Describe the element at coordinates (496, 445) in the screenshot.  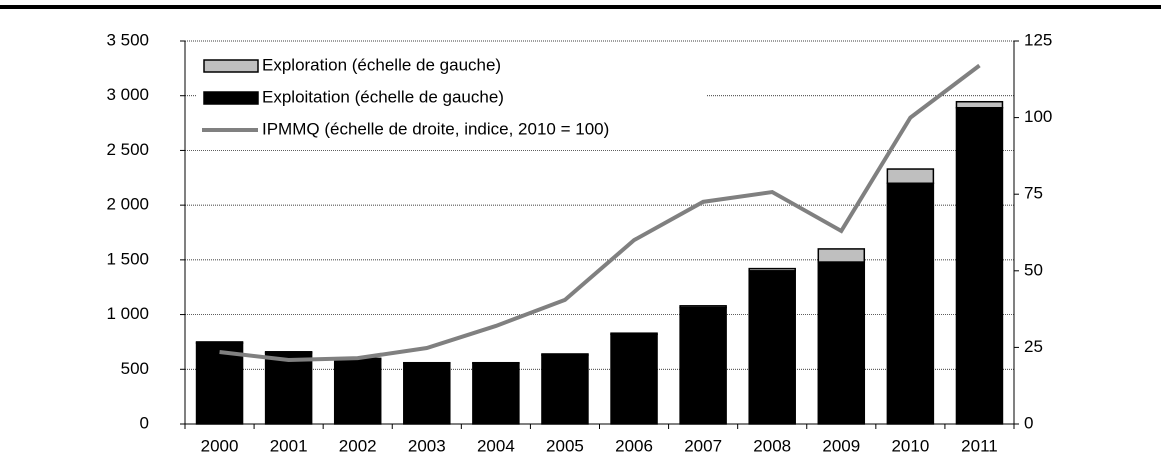
I see `x-tick-label: 2004` at that location.